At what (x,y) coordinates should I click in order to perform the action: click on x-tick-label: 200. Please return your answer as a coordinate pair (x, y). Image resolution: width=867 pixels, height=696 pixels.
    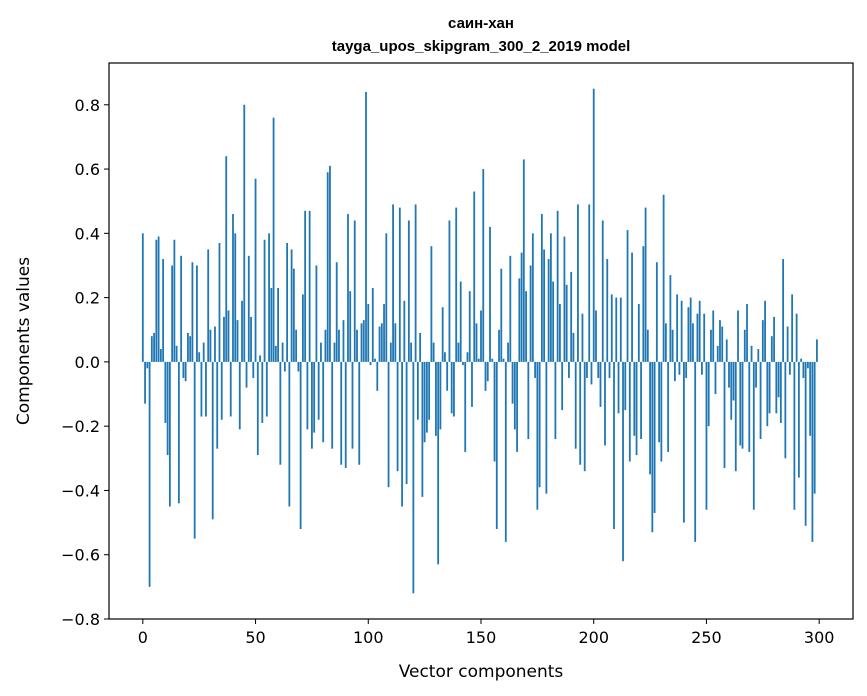
    Looking at the image, I should click on (593, 637).